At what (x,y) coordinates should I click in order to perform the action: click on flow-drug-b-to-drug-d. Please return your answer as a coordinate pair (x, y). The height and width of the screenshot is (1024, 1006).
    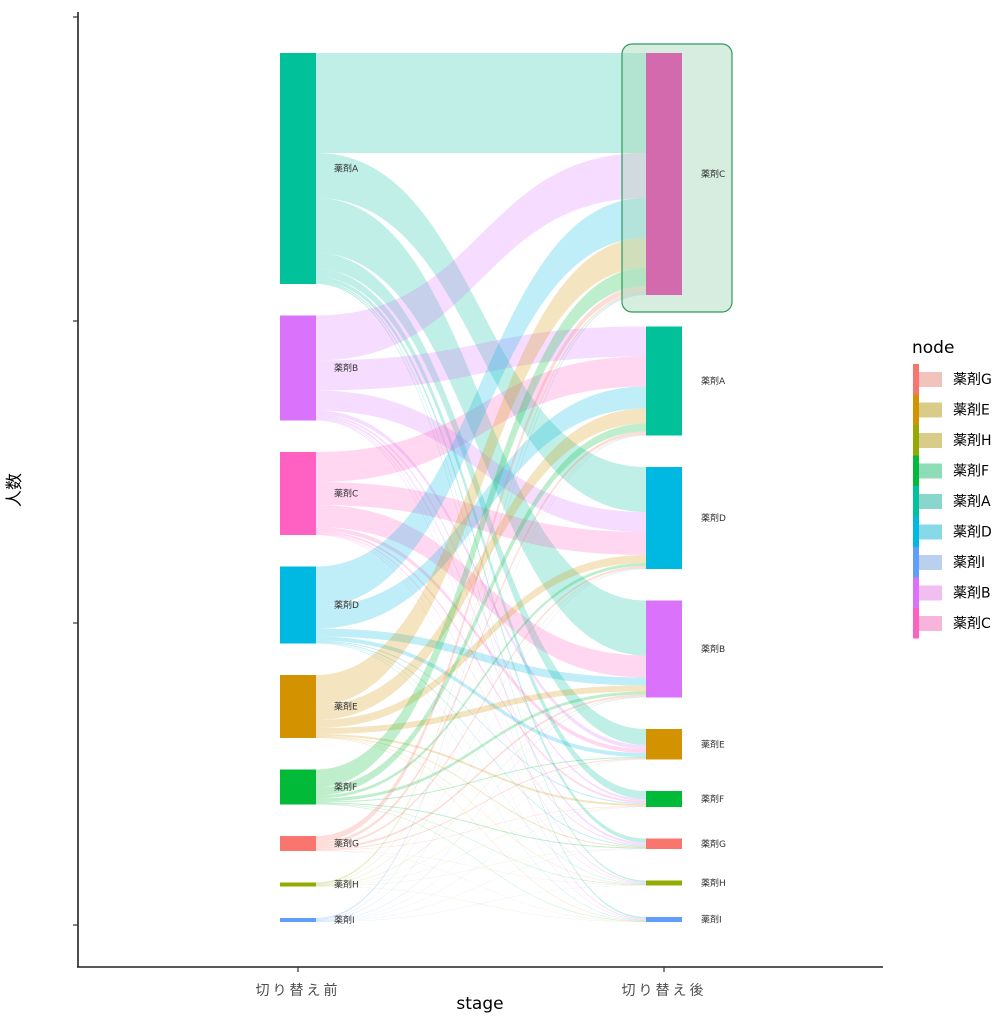
    Looking at the image, I should click on (481, 461).